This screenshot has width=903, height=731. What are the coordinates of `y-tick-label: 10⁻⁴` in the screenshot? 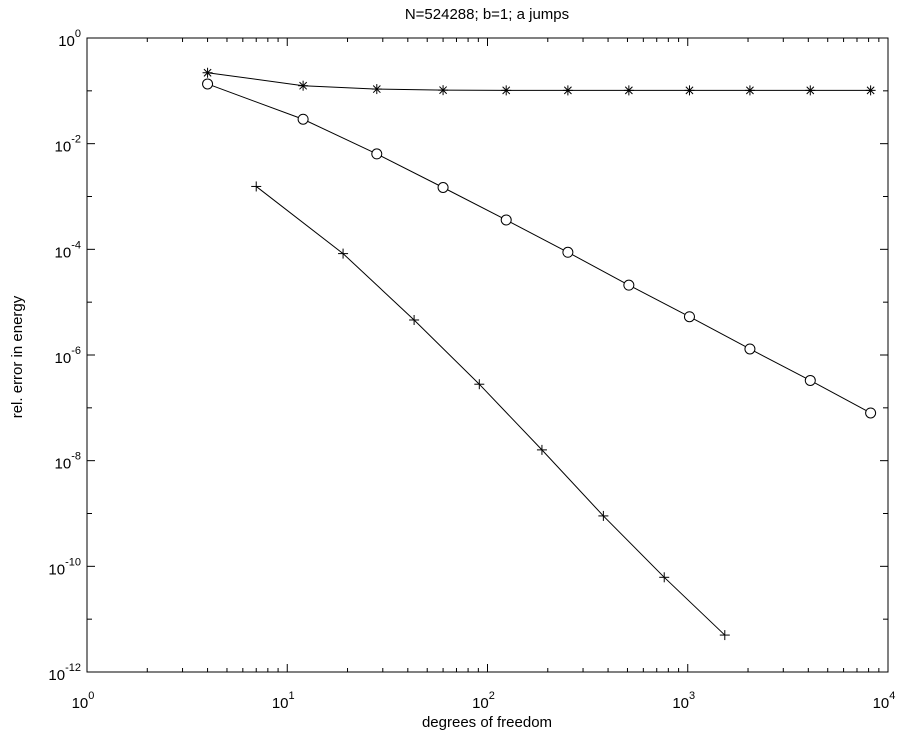 It's located at (68, 250).